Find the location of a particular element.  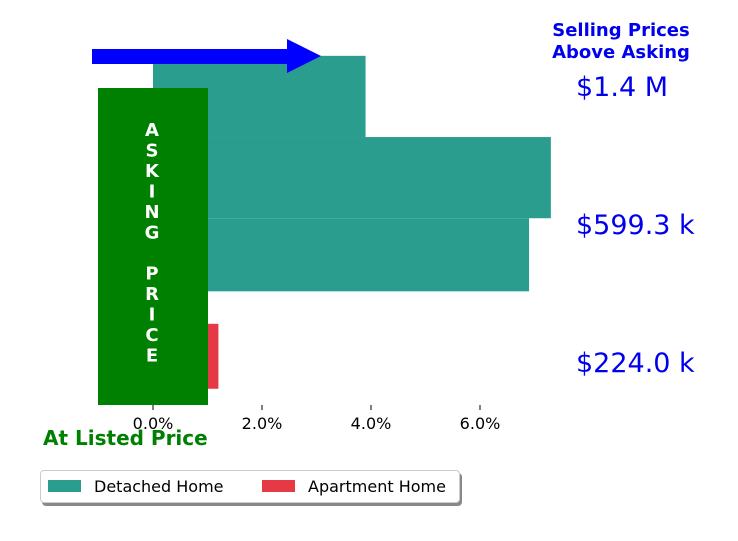

price-label-middle: $599.3 k is located at coordinates (635, 225).